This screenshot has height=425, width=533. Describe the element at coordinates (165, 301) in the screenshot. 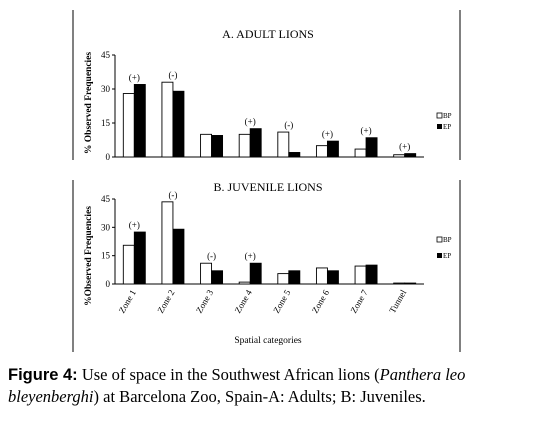

I see `x-tick-label: Zone 2` at that location.